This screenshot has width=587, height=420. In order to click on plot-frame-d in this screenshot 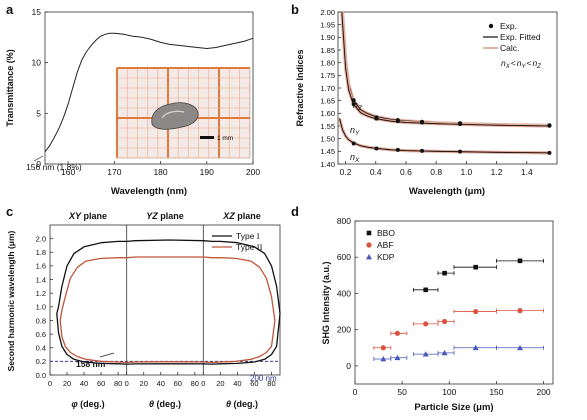, I will do `click(454, 302)`.